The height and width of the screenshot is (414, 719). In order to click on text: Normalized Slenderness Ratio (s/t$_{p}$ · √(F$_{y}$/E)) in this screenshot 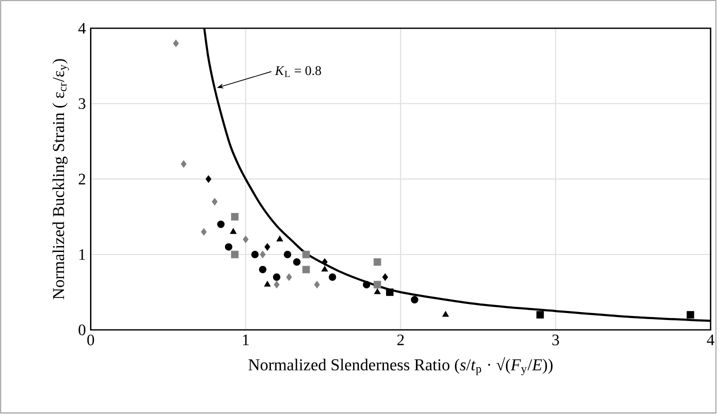, I will do `click(400, 366)`.